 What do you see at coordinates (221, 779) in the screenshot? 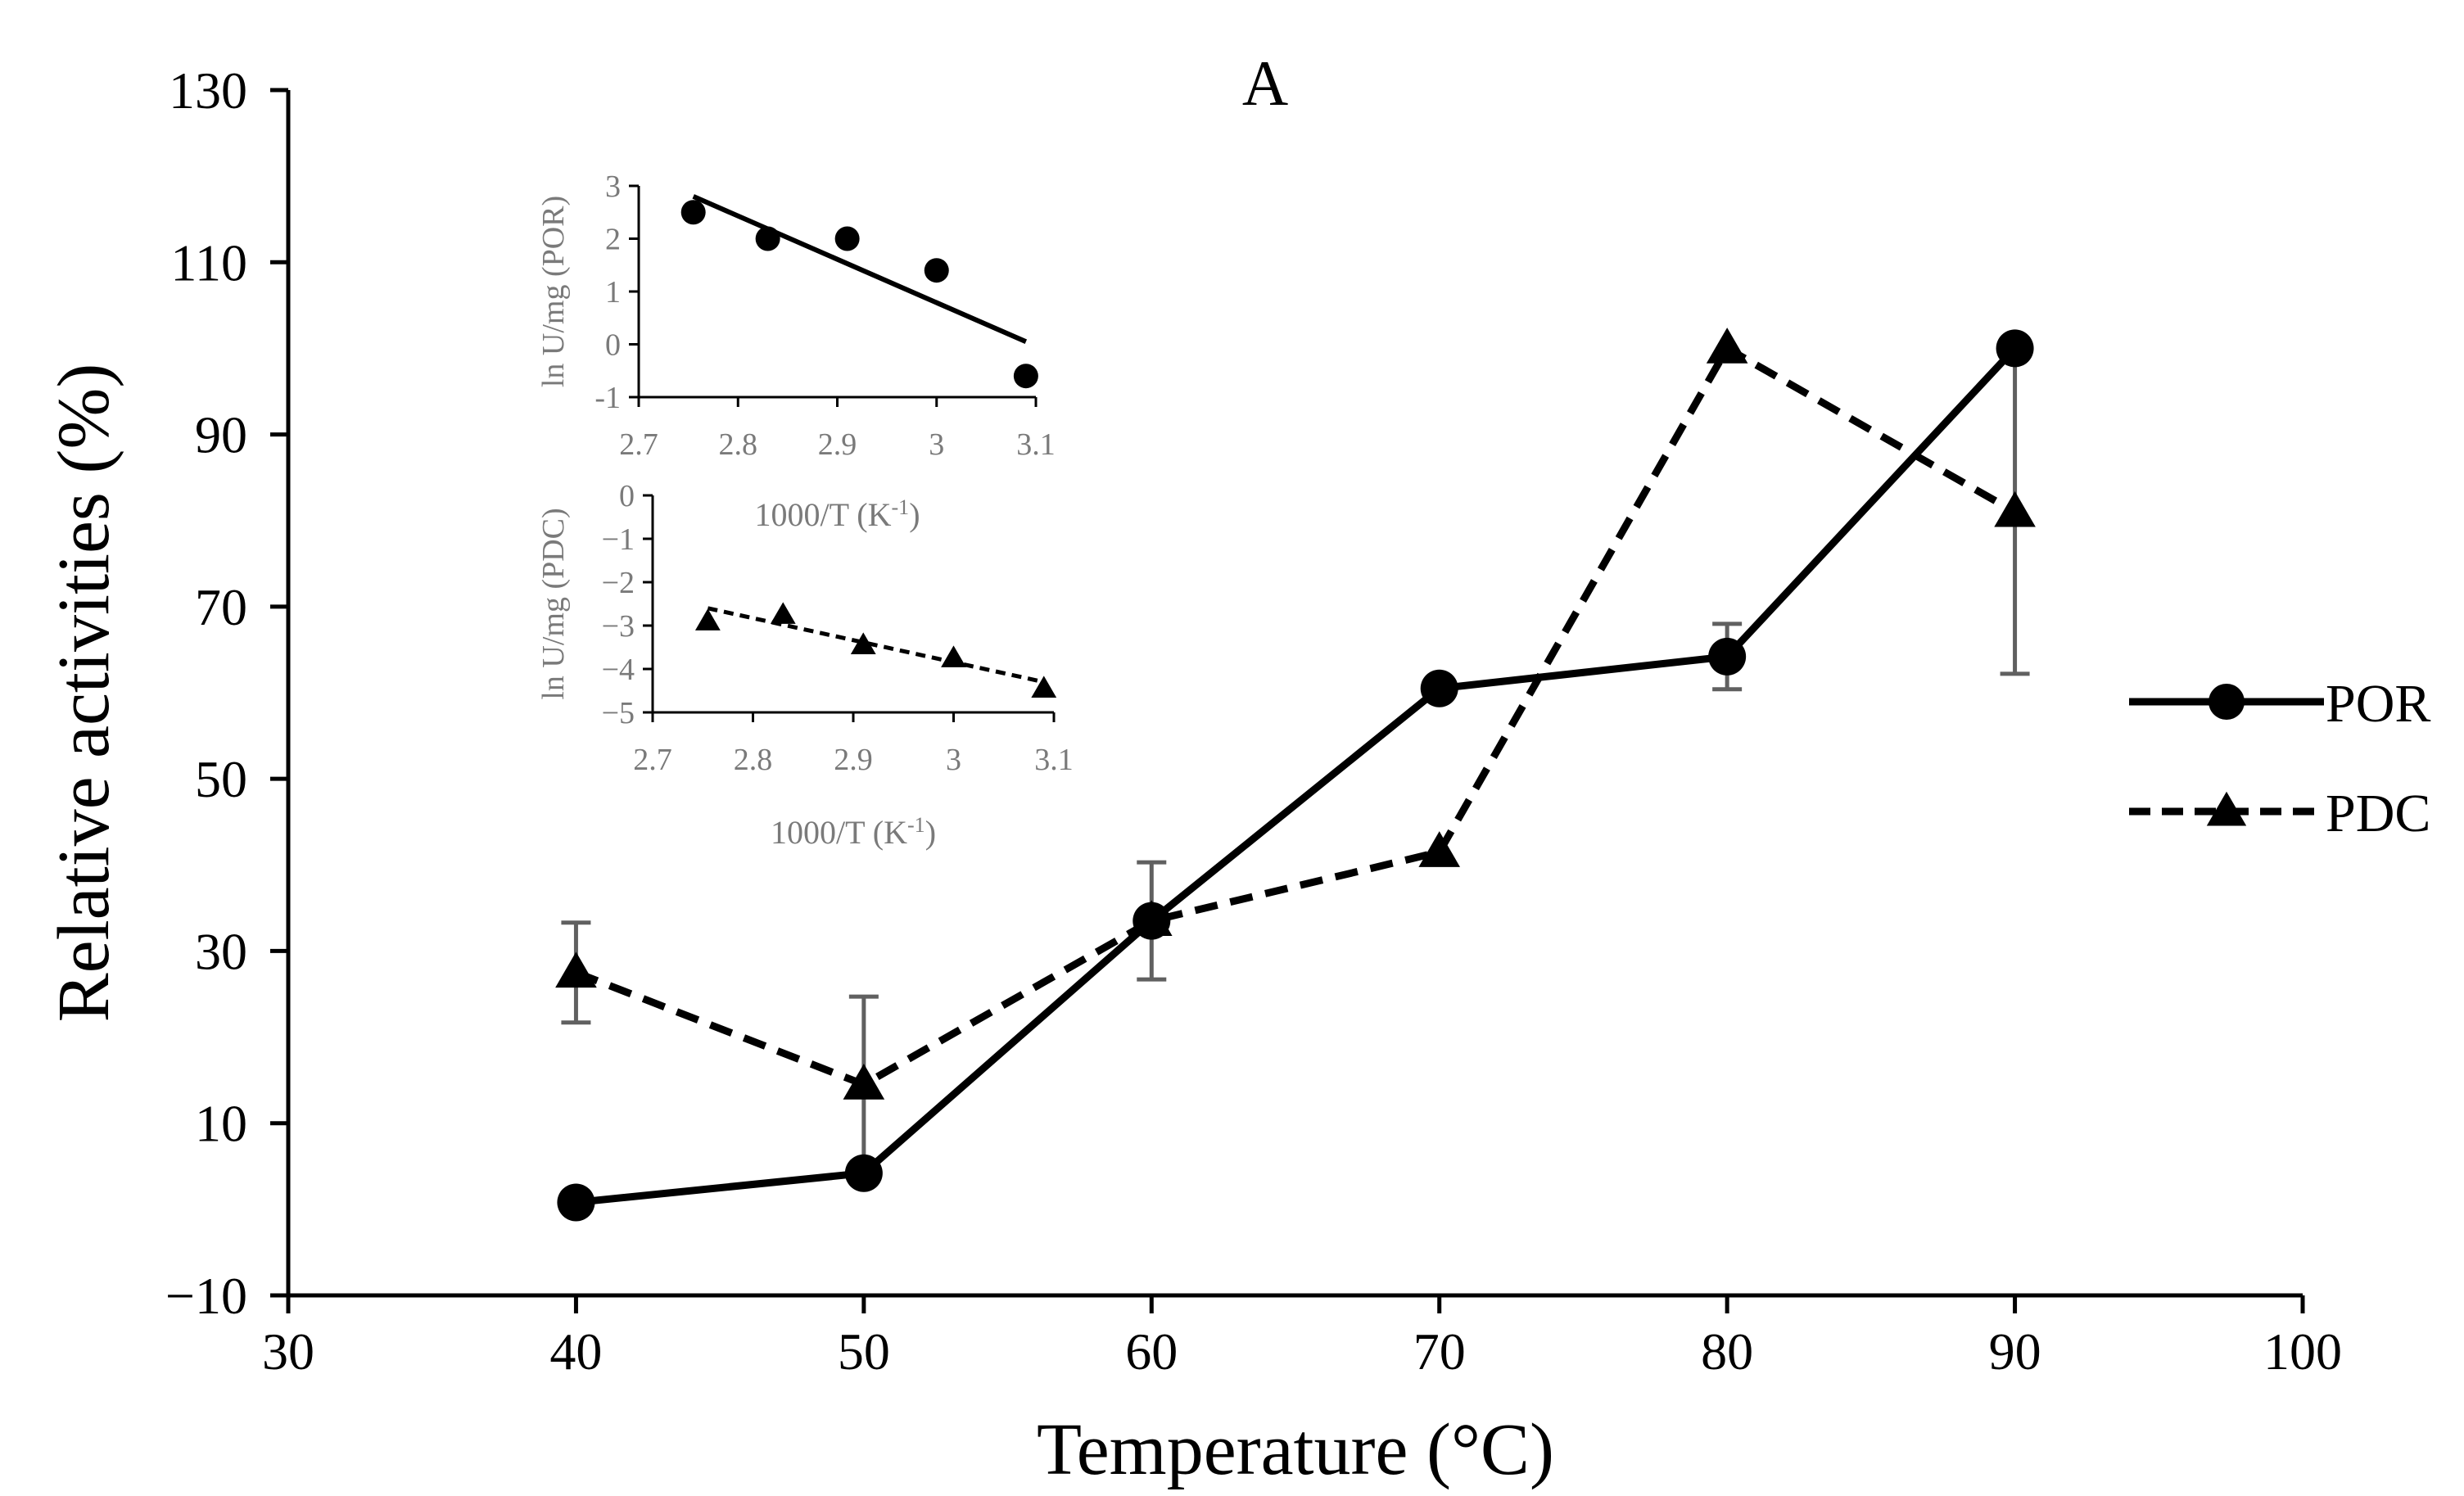
I see `y-tick-label: 50` at bounding box center [221, 779].